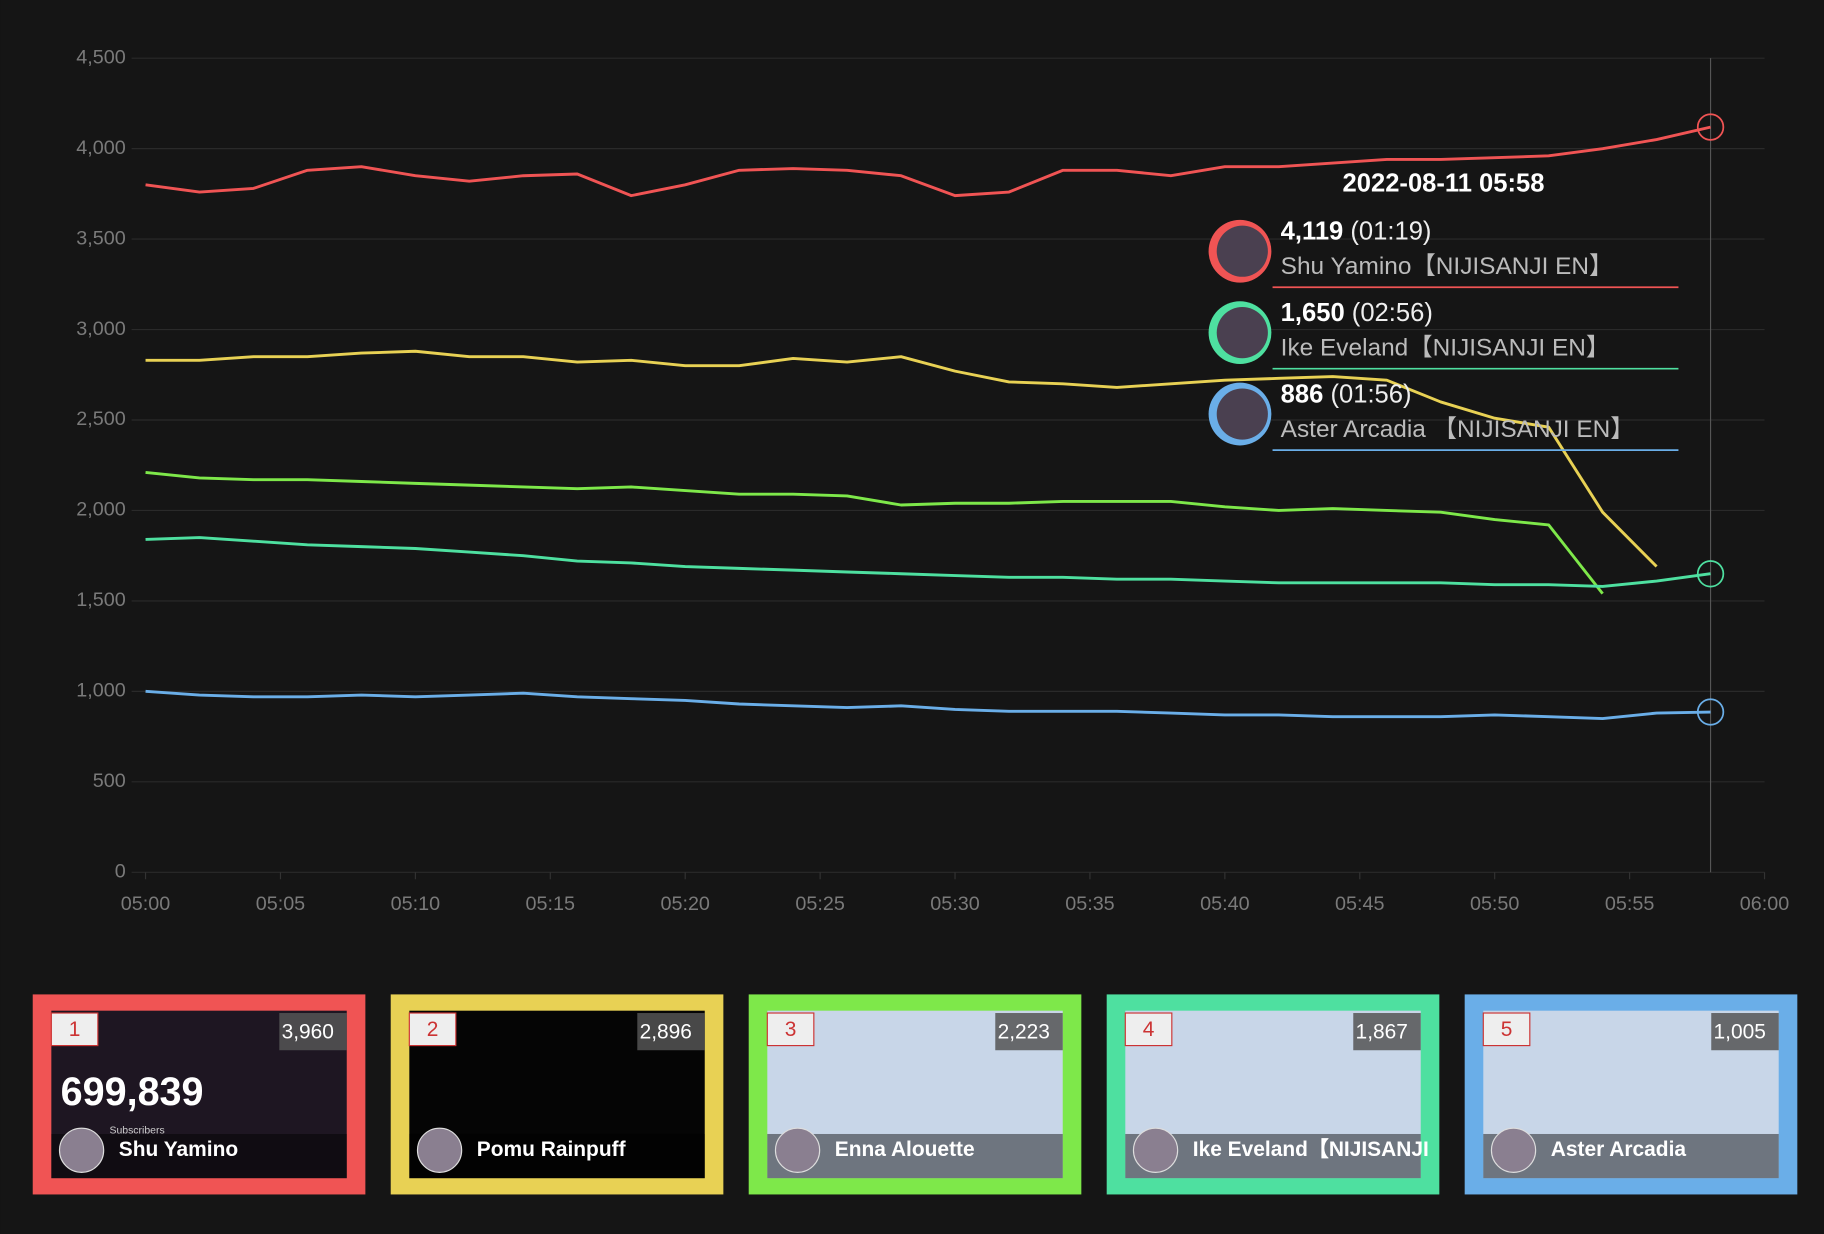 This screenshot has height=1234, width=1824. Describe the element at coordinates (1273, 1094) in the screenshot. I see `streamer-card: 4 1,867 Ike Eveland【NIJISANJI` at that location.